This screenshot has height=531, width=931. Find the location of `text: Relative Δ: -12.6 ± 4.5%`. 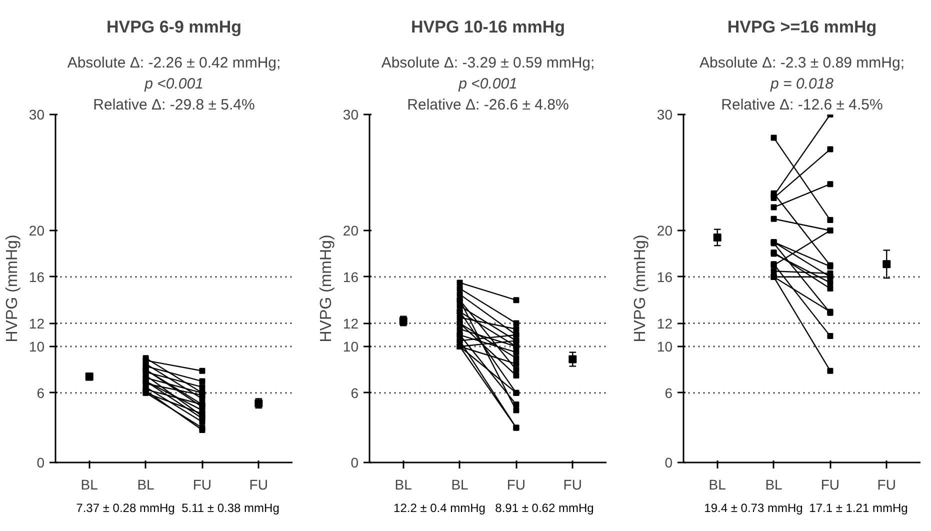

text: Relative Δ: -12.6 ± 4.5% is located at coordinates (802, 105).